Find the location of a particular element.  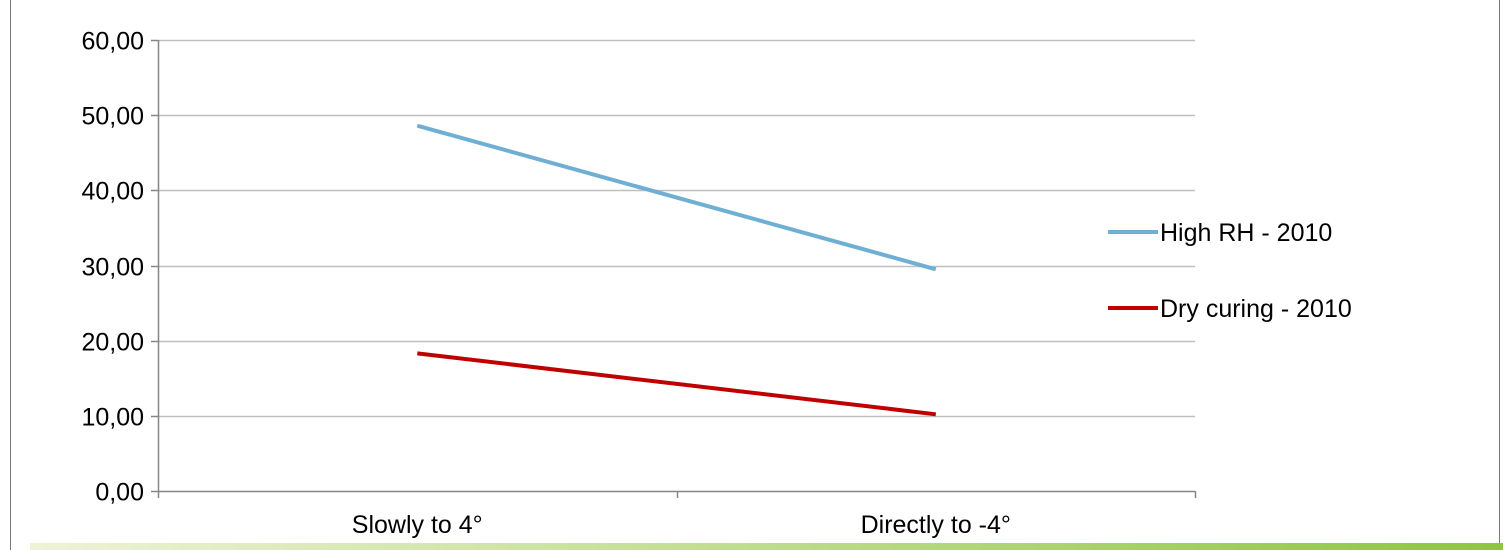

footer-gradient-bar is located at coordinates (766, 546).